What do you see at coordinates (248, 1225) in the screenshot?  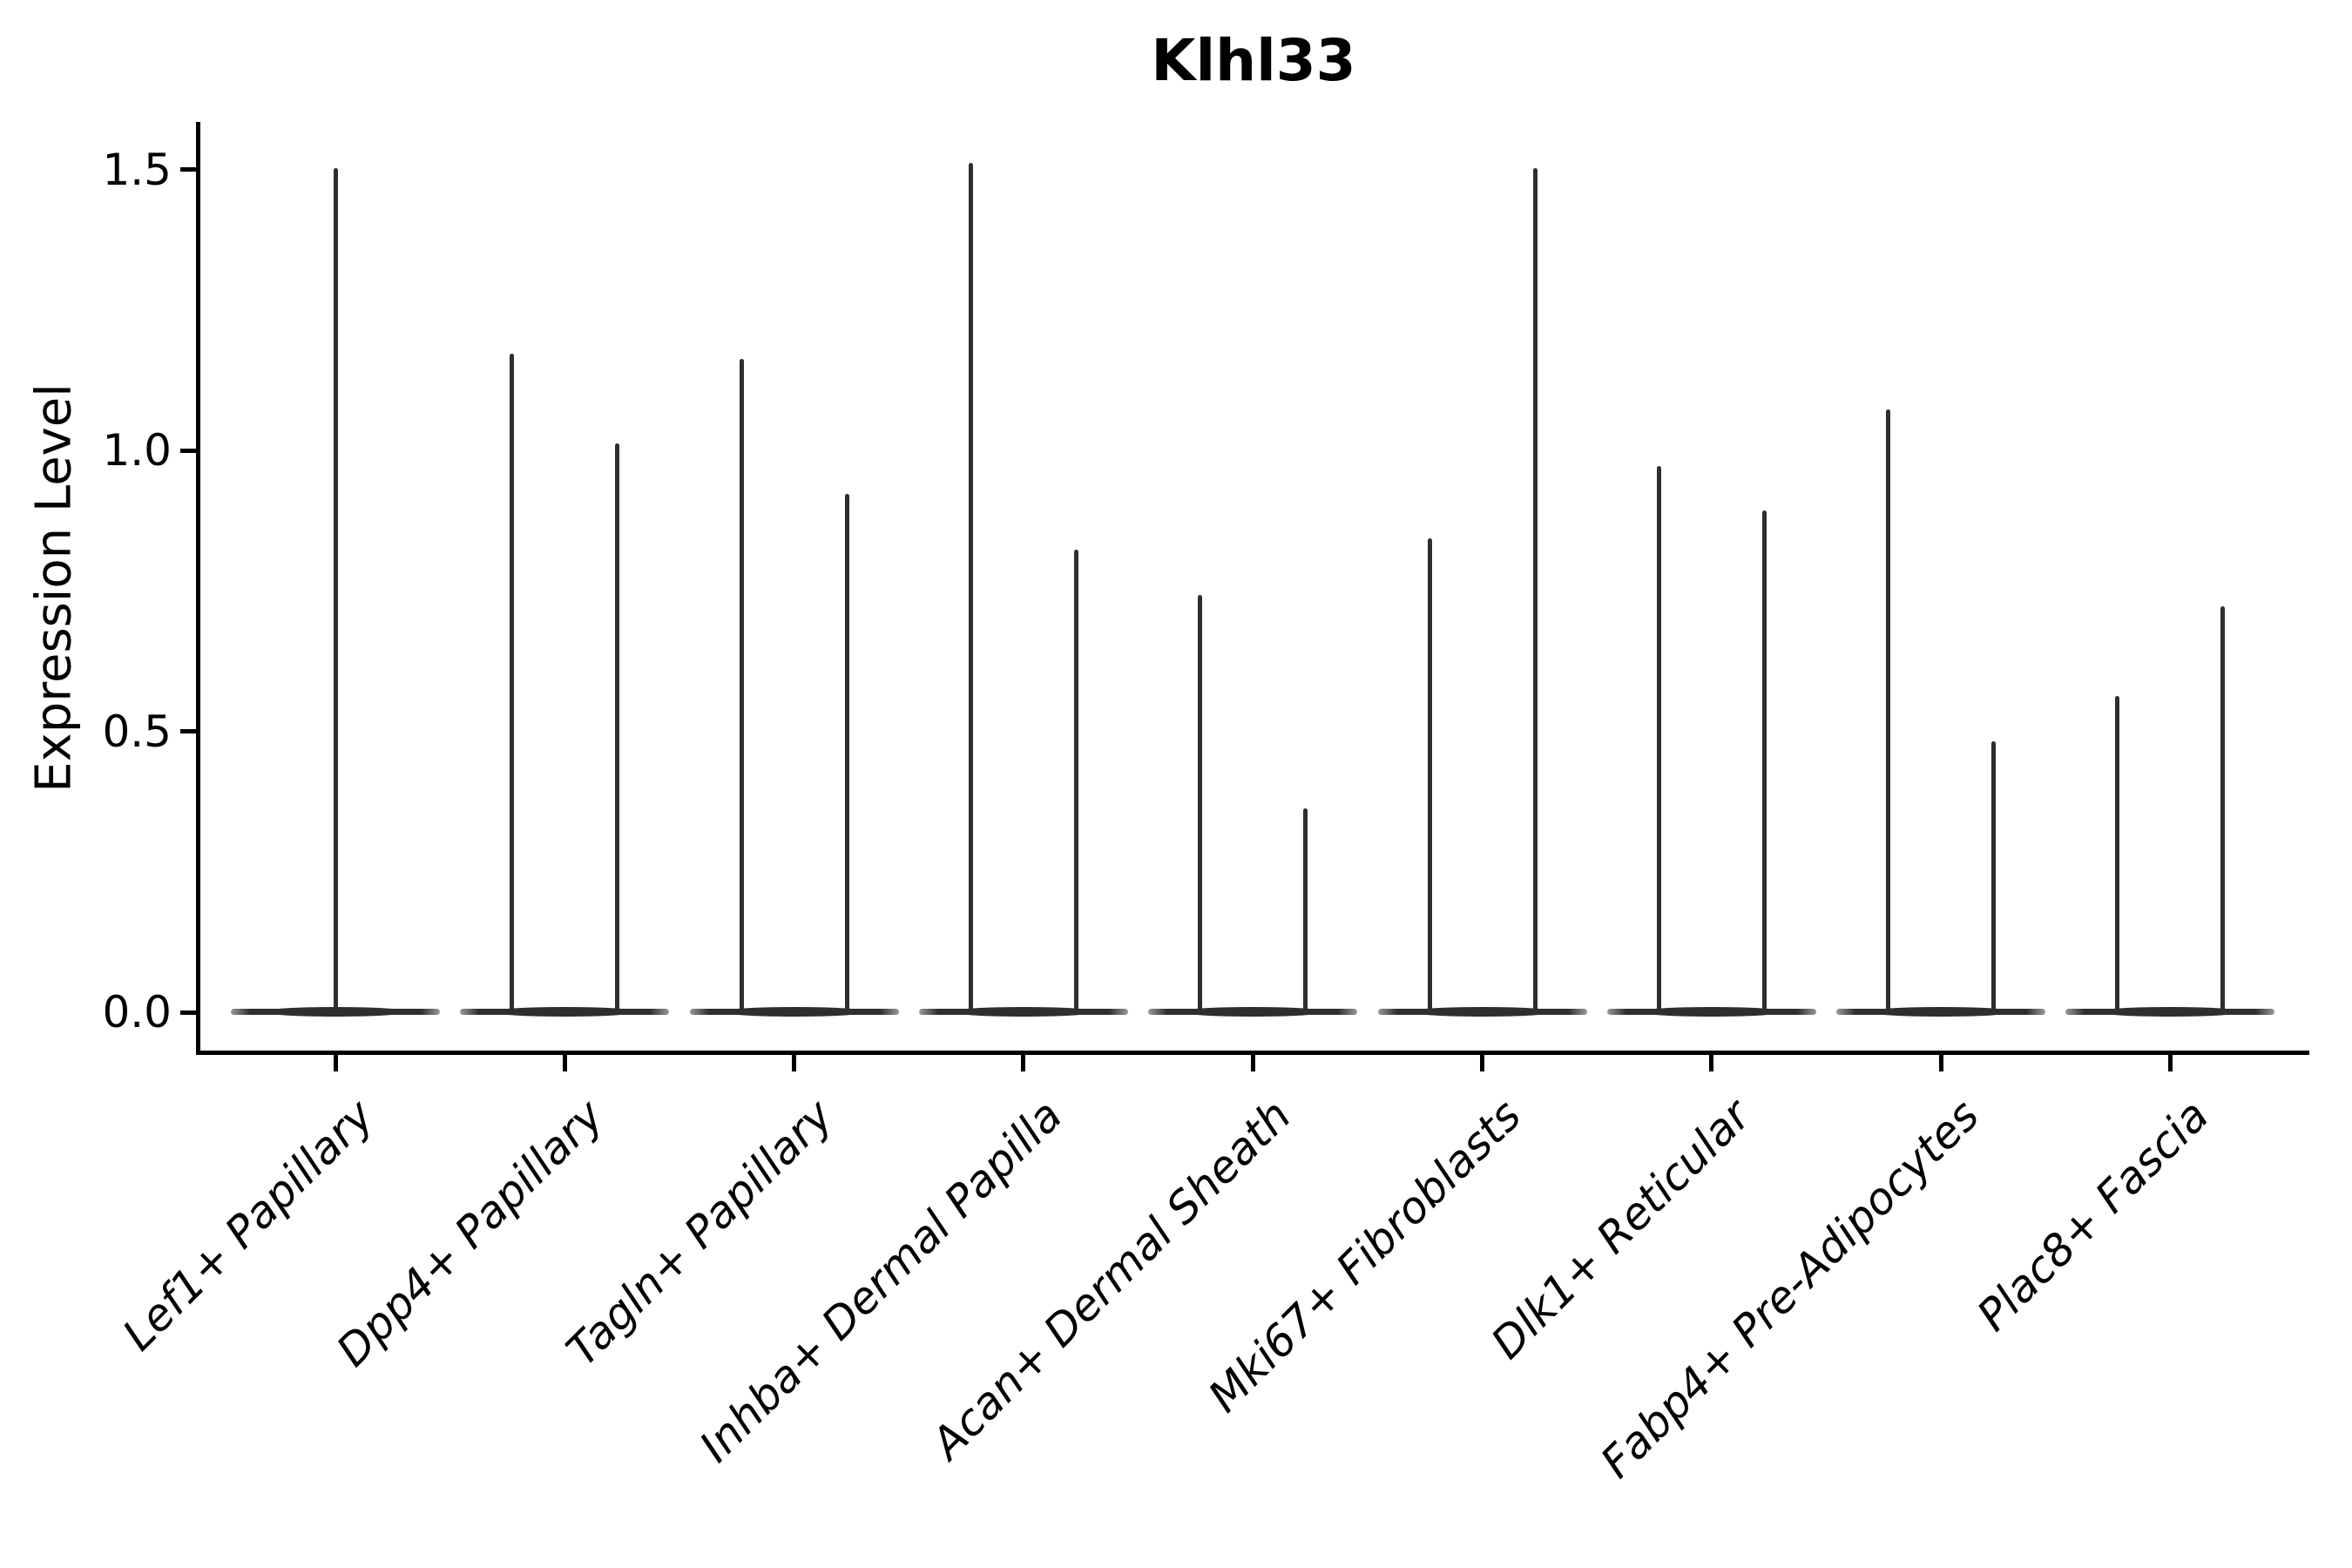 I see `x-tick-label: Lef1+ Papillary` at bounding box center [248, 1225].